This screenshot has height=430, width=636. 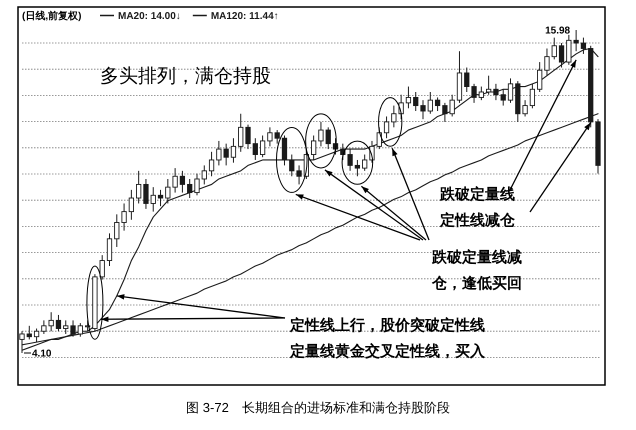 I want to click on legend-item: MA120: 11.44↑, so click(x=235, y=16).